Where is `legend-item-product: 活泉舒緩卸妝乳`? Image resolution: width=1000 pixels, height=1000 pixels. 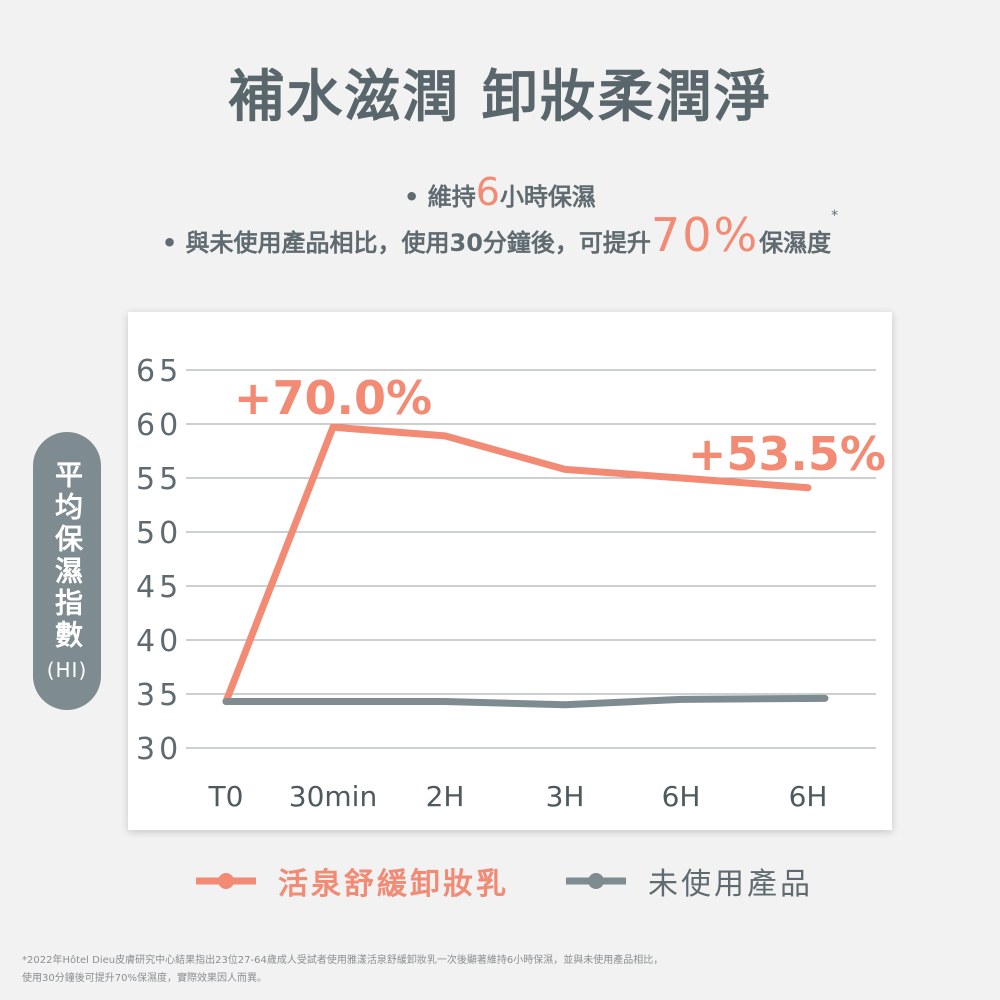 legend-item-product: 活泉舒緩卸妝乳 is located at coordinates (352, 881).